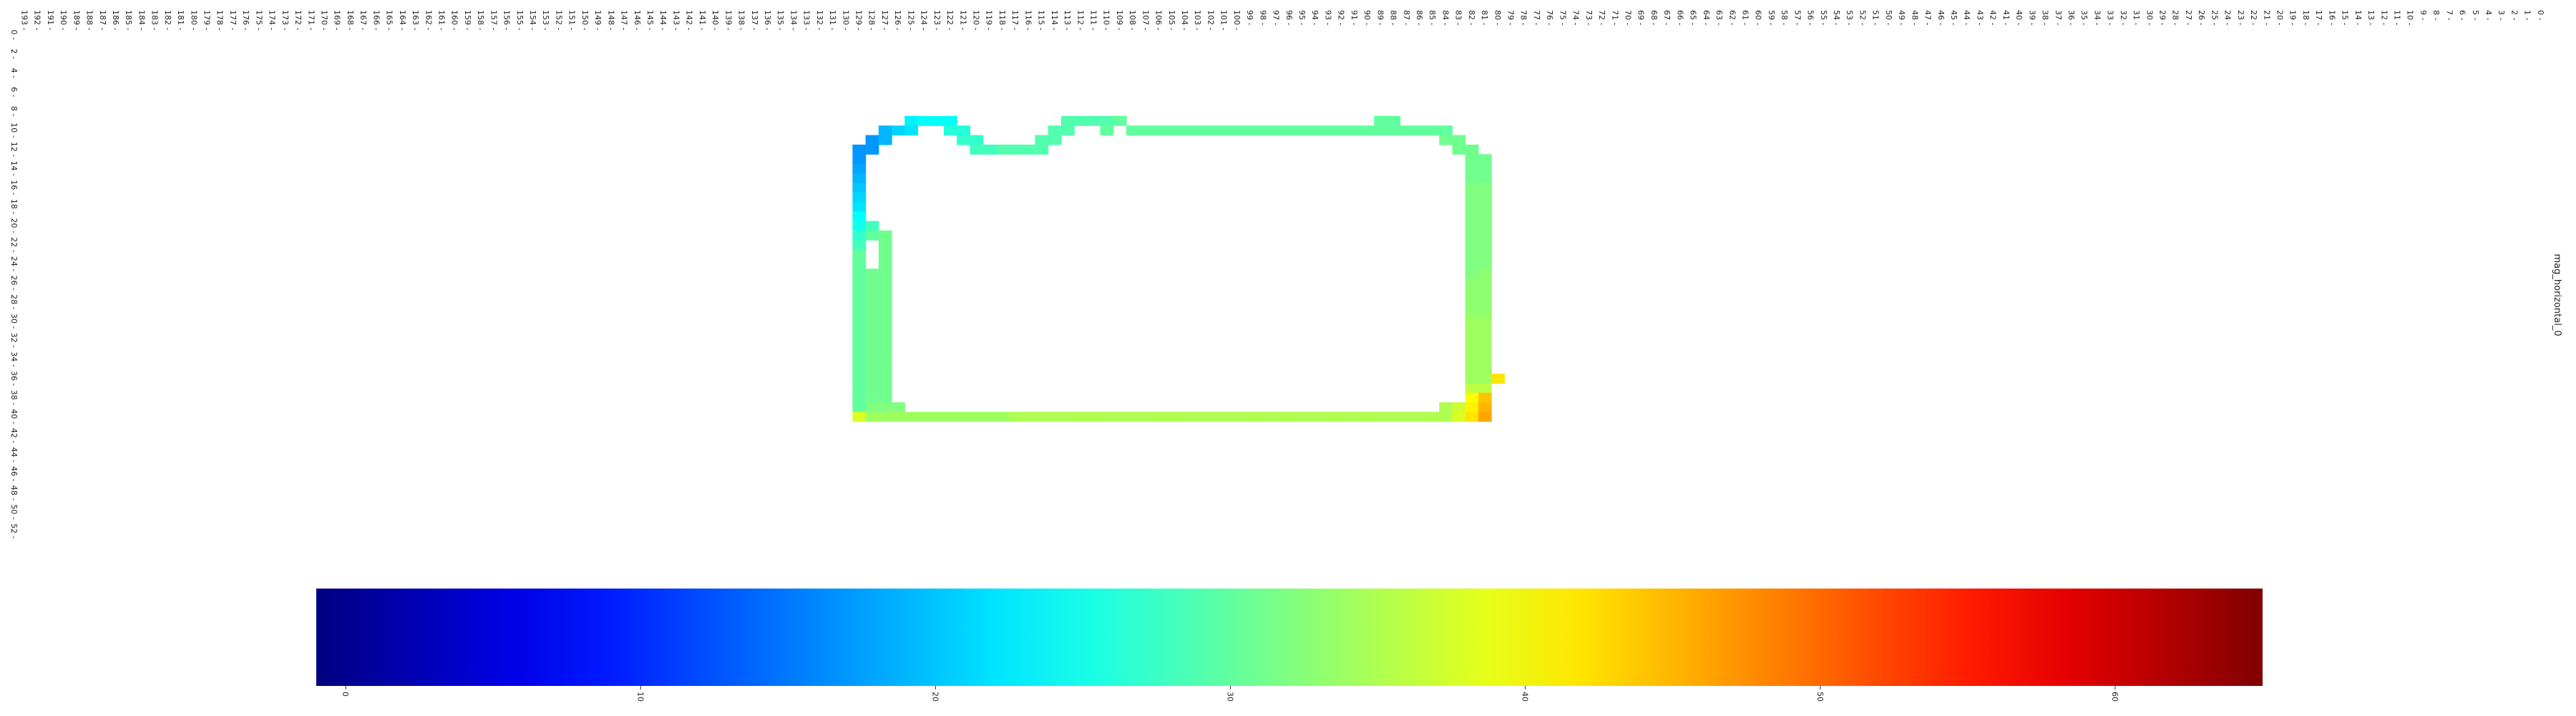  Describe the element at coordinates (741, 20) in the screenshot. I see `row-tick-label: 138 -` at that location.